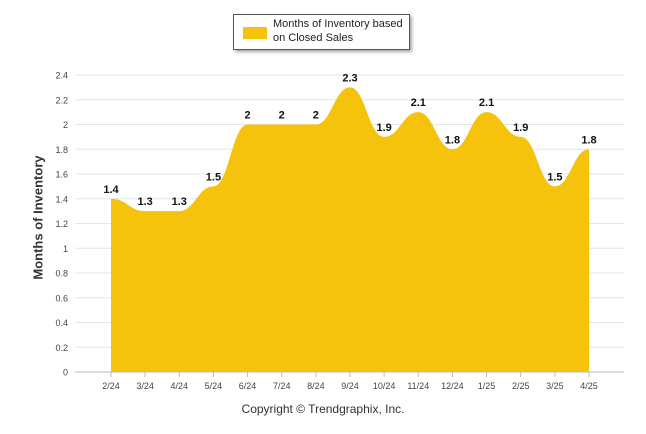 The height and width of the screenshot is (434, 646). What do you see at coordinates (349, 78) in the screenshot?
I see `data-label: 2.3` at bounding box center [349, 78].